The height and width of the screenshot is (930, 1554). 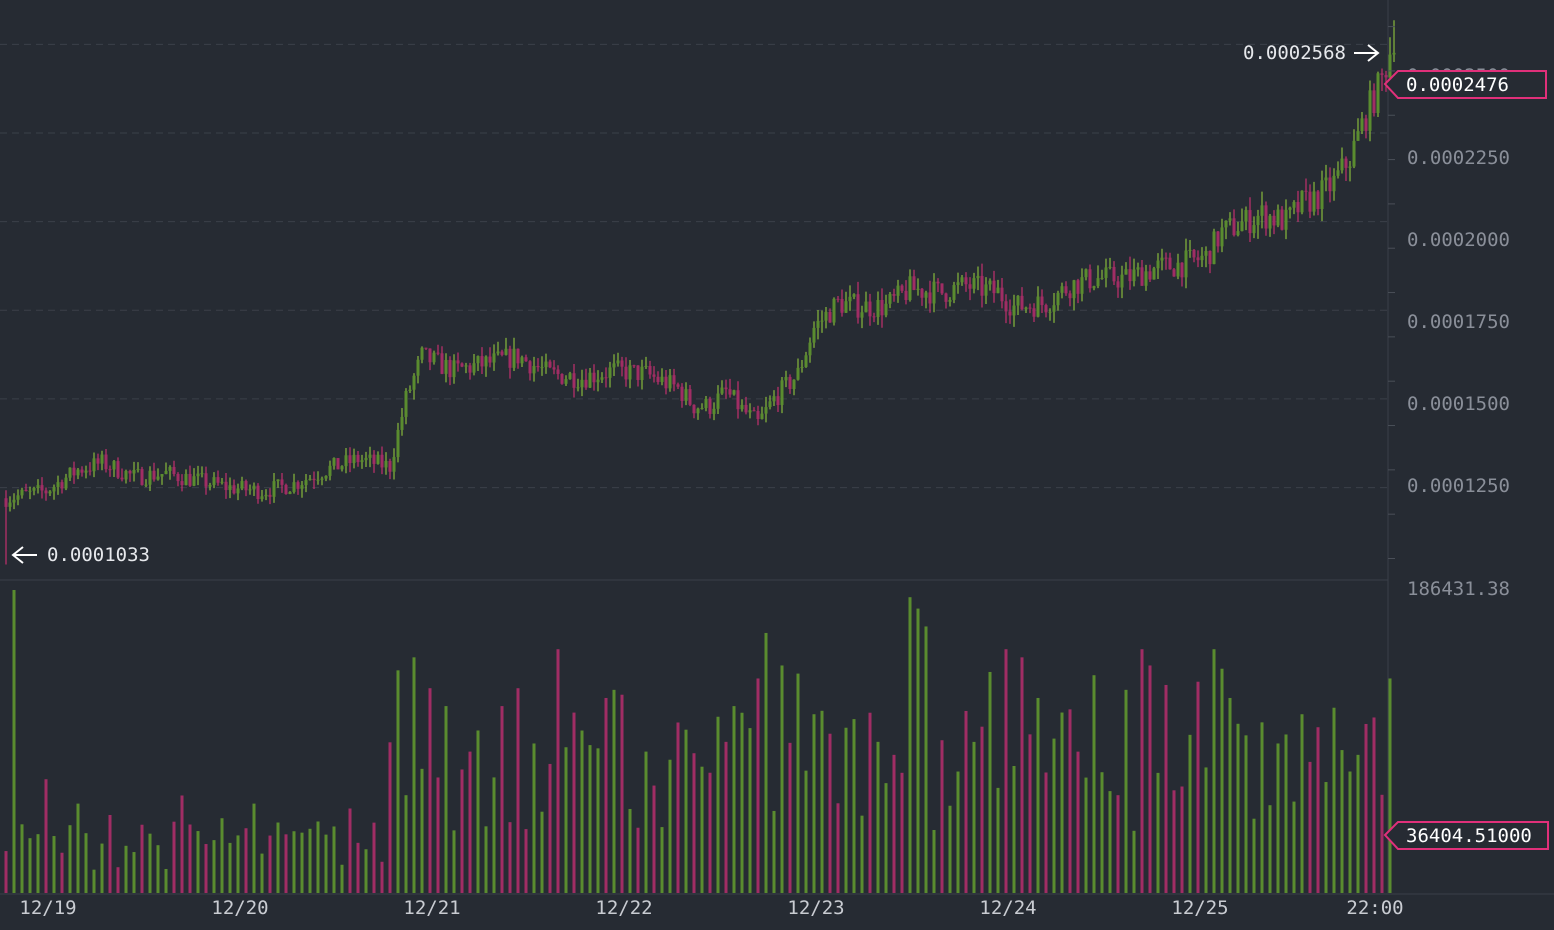 I want to click on high-annotation: 0.0002568, so click(x=1311, y=53).